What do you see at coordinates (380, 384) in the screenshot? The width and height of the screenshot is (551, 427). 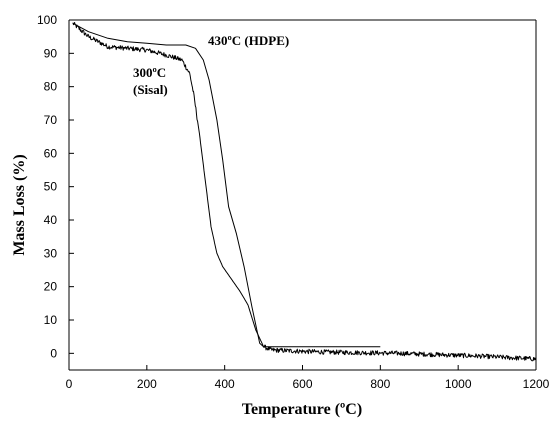 I see `x-tick-label: 800` at bounding box center [380, 384].